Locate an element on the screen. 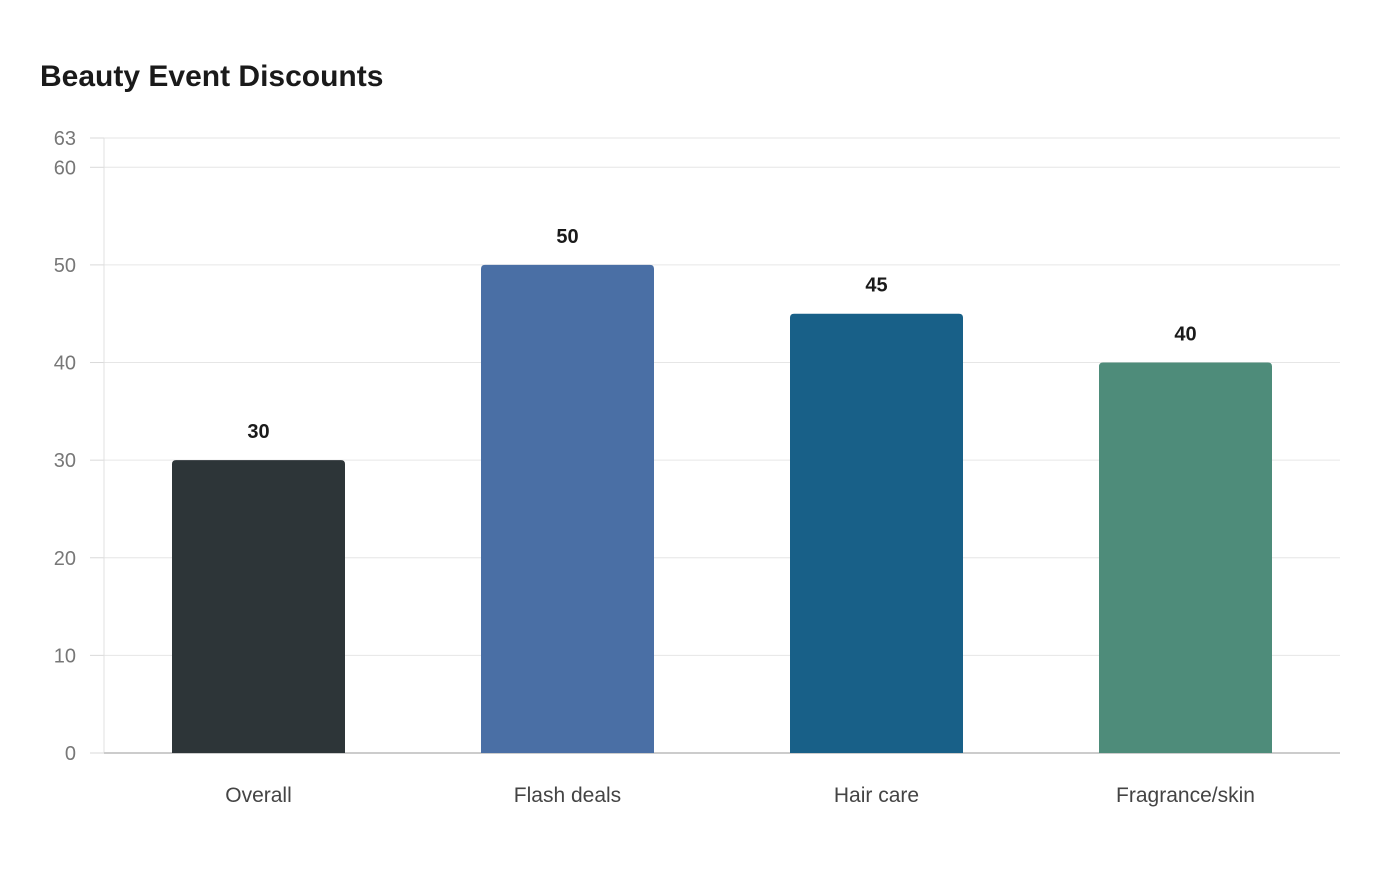  x-tick-label: Hair care is located at coordinates (876, 795).